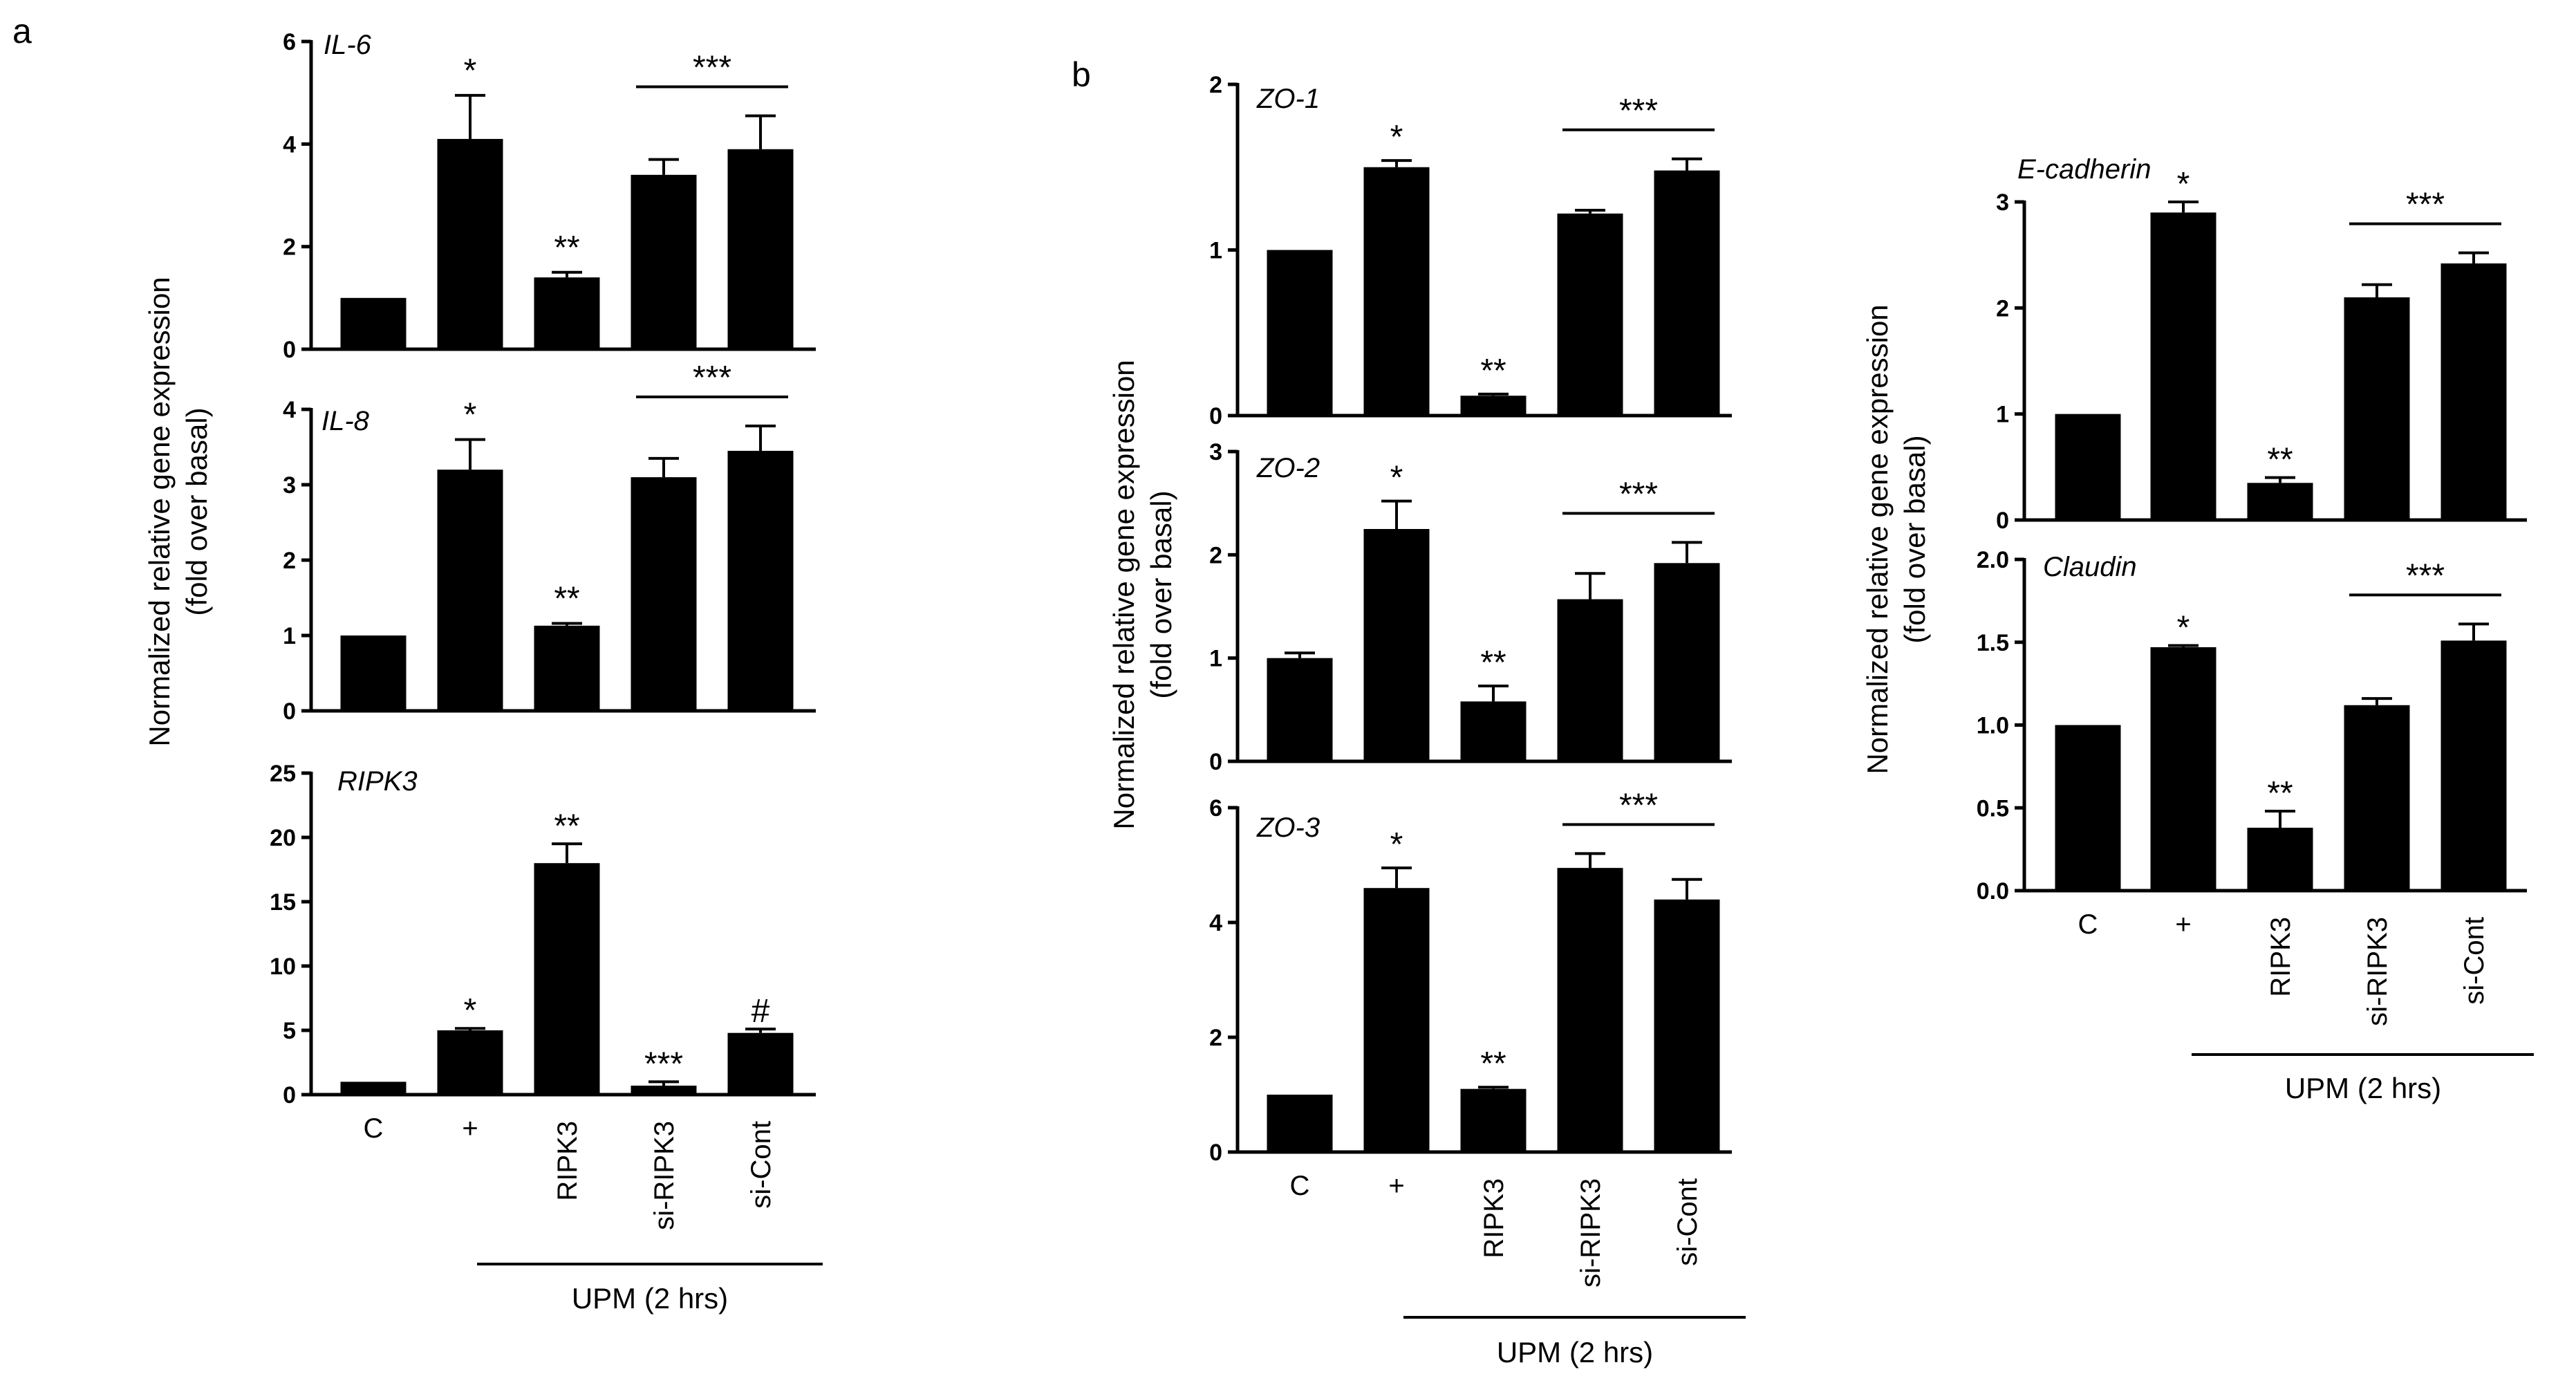 The height and width of the screenshot is (1383, 2576). I want to click on chart-title: Claudin, so click(2090, 567).